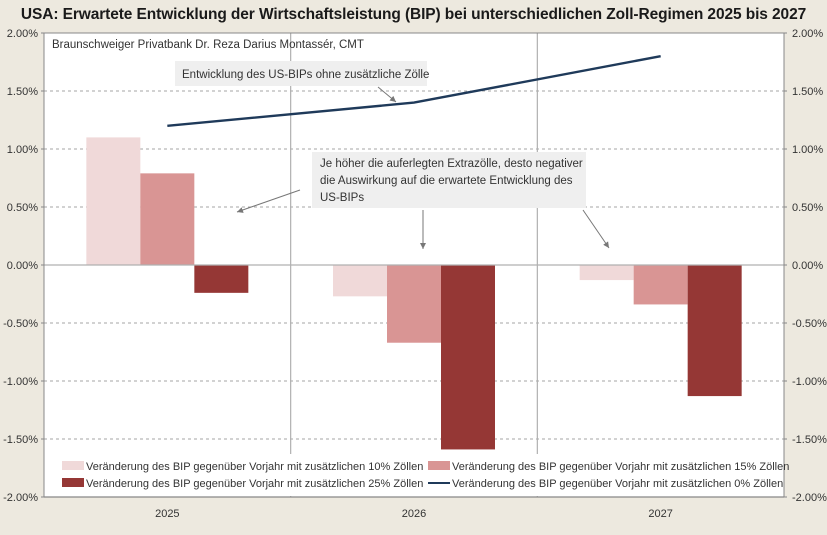 The height and width of the screenshot is (535, 827). I want to click on y-tick-label-left: 2.00%, so click(22, 34).